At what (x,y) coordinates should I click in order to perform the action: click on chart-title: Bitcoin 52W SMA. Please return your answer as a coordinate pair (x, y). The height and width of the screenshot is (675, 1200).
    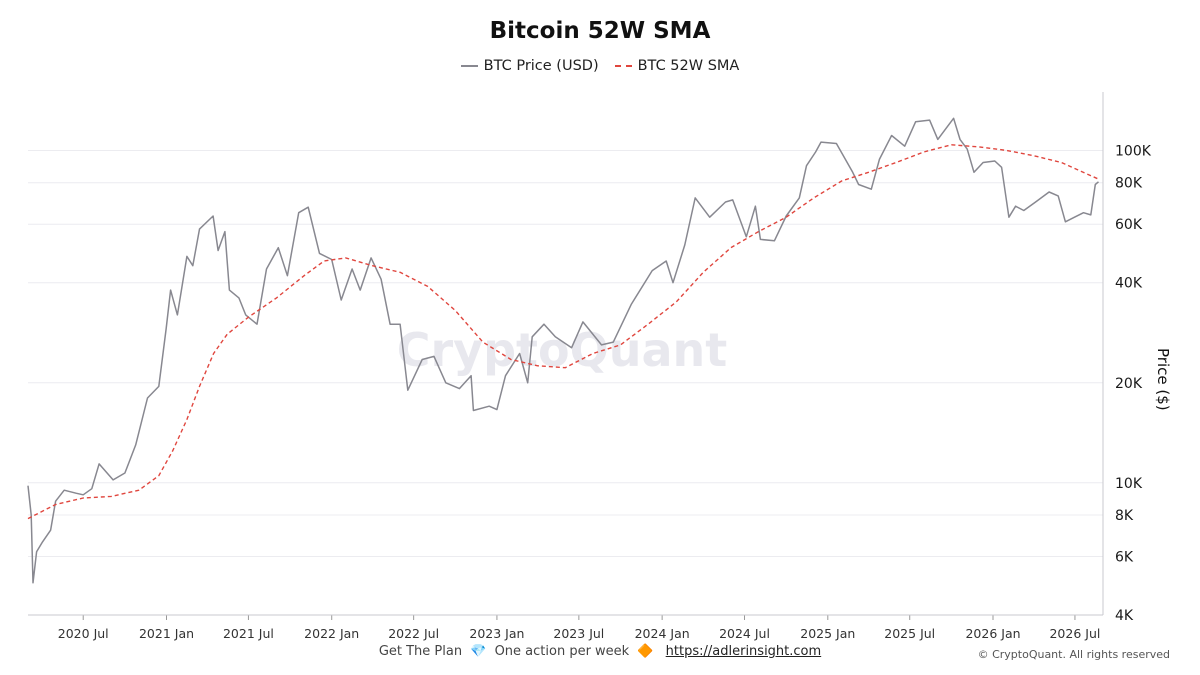
    Looking at the image, I should click on (600, 31).